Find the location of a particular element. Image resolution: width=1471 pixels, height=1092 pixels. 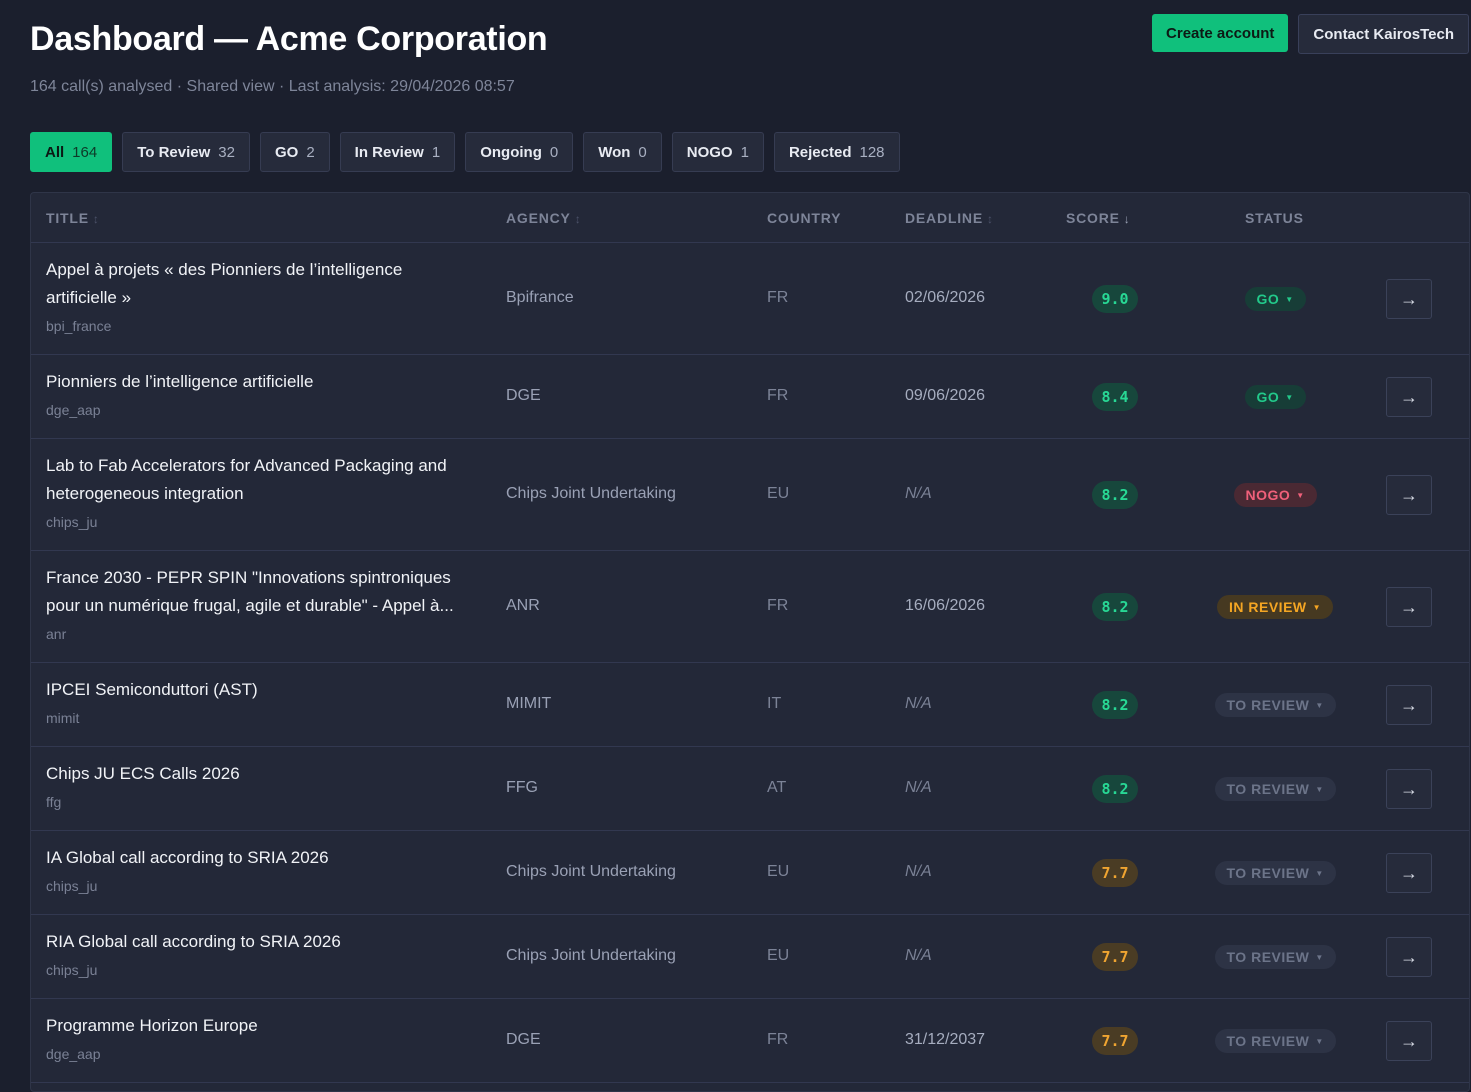

create-account-button: Create account is located at coordinates (1220, 33).